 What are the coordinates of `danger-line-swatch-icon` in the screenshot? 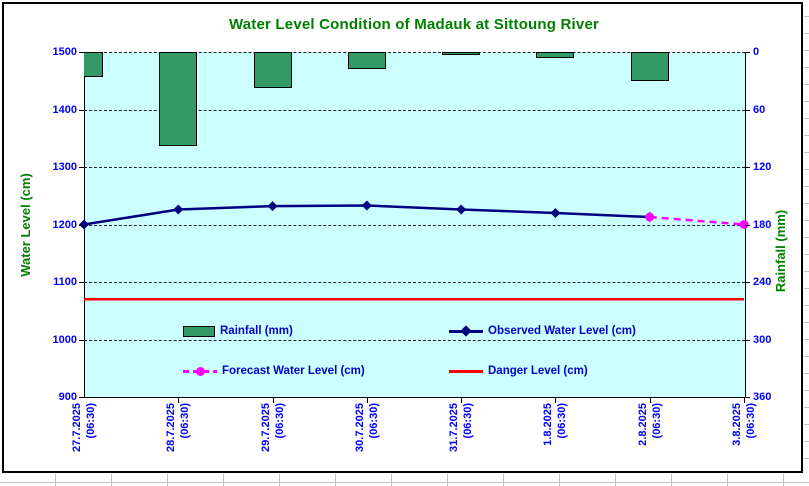 It's located at (466, 371).